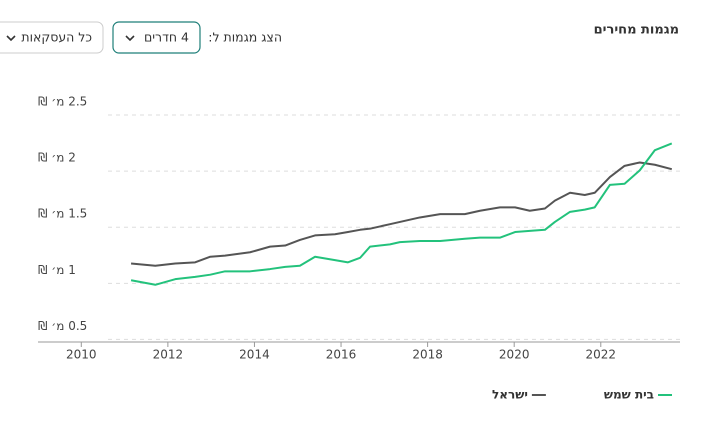  I want to click on control-label: הצג מגמות ל:, so click(245, 37).